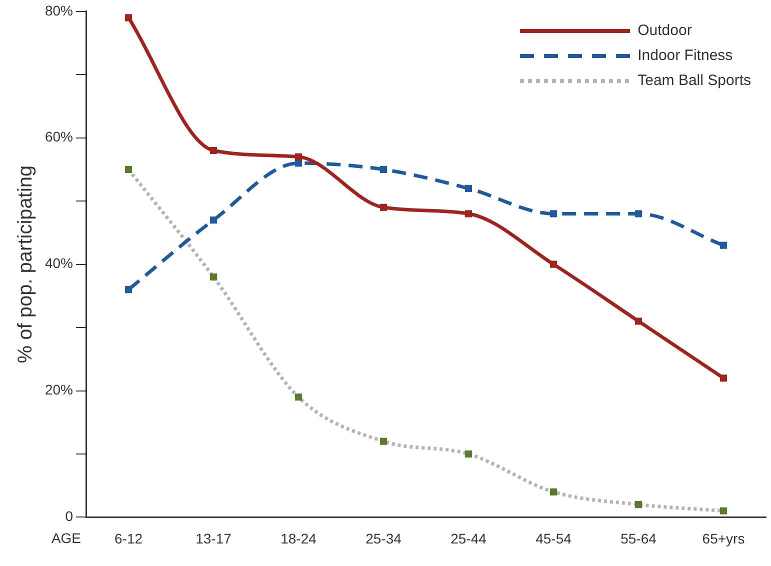  Describe the element at coordinates (59, 136) in the screenshot. I see `y-tick-label: 60%` at that location.